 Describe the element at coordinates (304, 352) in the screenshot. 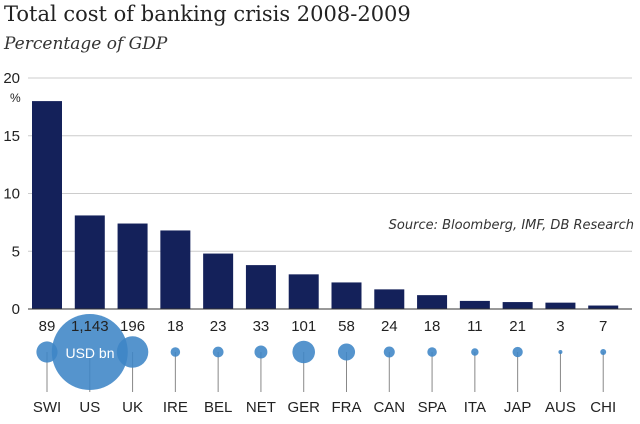

I see `bubble-ger` at that location.